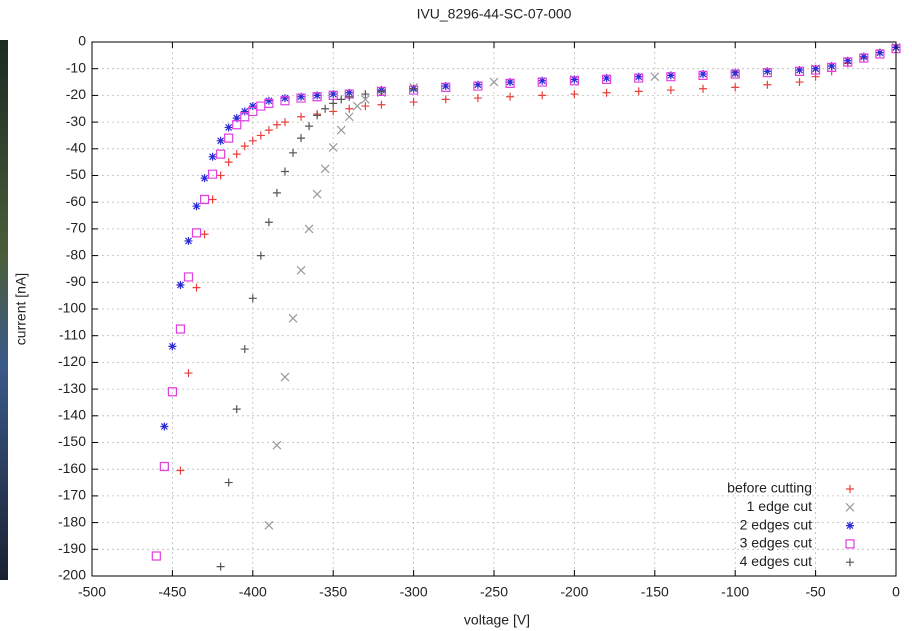 The height and width of the screenshot is (631, 912). Describe the element at coordinates (779, 506) in the screenshot. I see `legend-label: 1 edge cut` at that location.